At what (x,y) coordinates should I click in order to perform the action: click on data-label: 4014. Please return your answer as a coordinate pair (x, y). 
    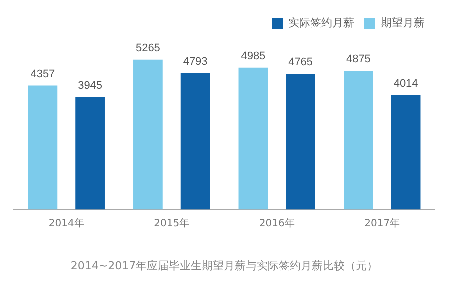
    Looking at the image, I should click on (406, 84).